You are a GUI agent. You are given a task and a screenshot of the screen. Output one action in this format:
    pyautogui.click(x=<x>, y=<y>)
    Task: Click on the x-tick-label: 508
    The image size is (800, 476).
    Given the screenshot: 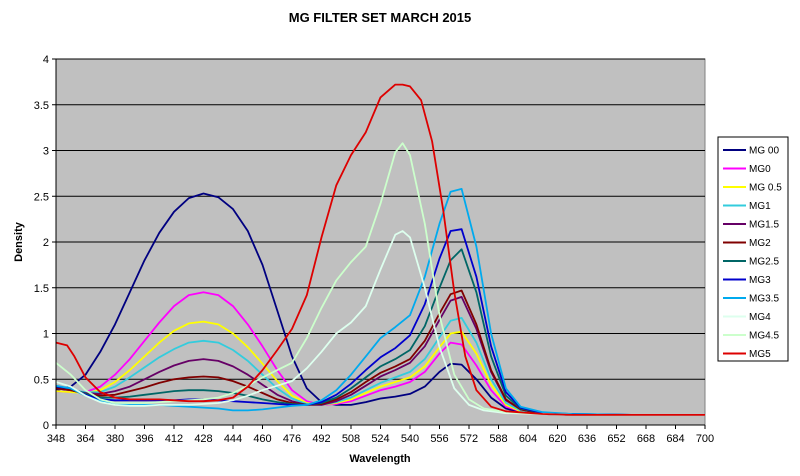 What is the action you would take?
    pyautogui.click(x=351, y=439)
    